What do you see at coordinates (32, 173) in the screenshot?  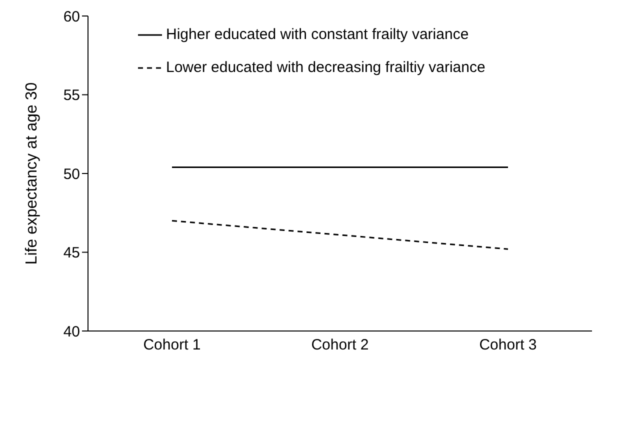 I see `y-axis-title: Life expectancy at age 30` at bounding box center [32, 173].